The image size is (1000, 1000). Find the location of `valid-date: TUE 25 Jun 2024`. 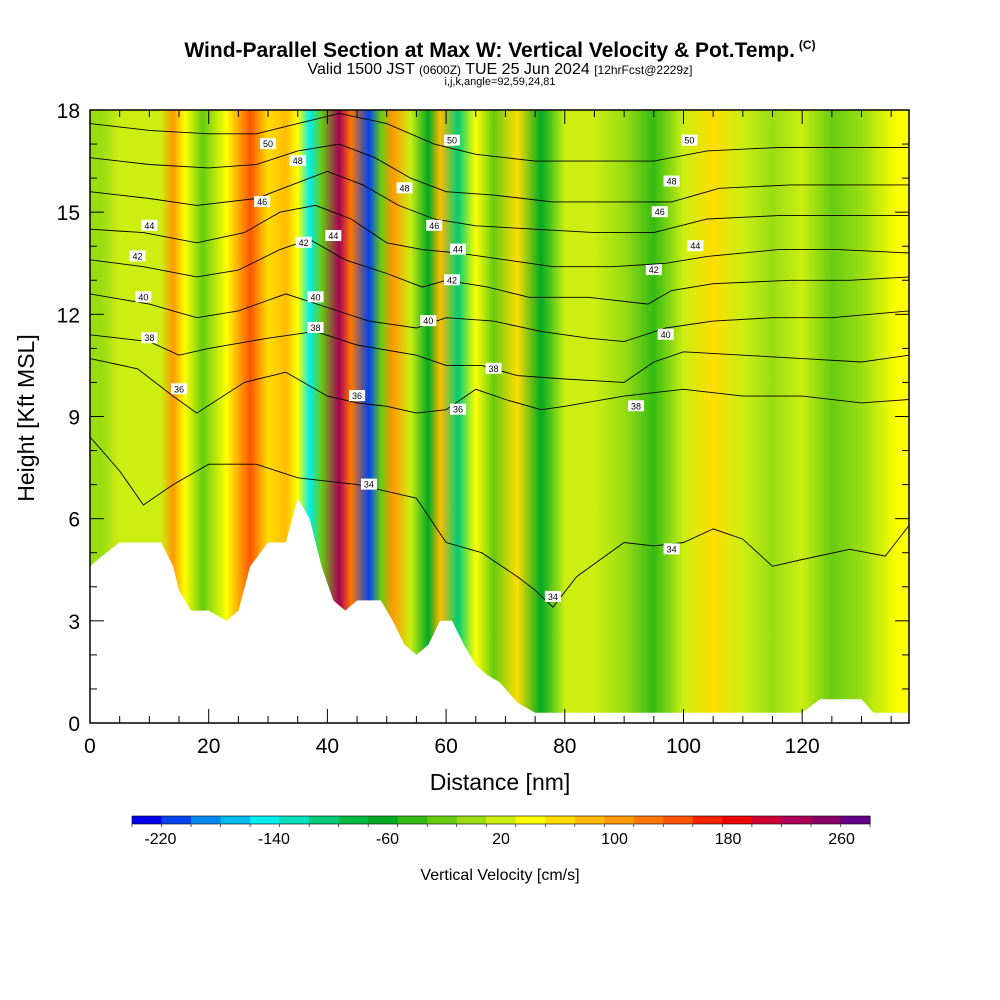

valid-date: TUE 25 Jun 2024 is located at coordinates (527, 69).